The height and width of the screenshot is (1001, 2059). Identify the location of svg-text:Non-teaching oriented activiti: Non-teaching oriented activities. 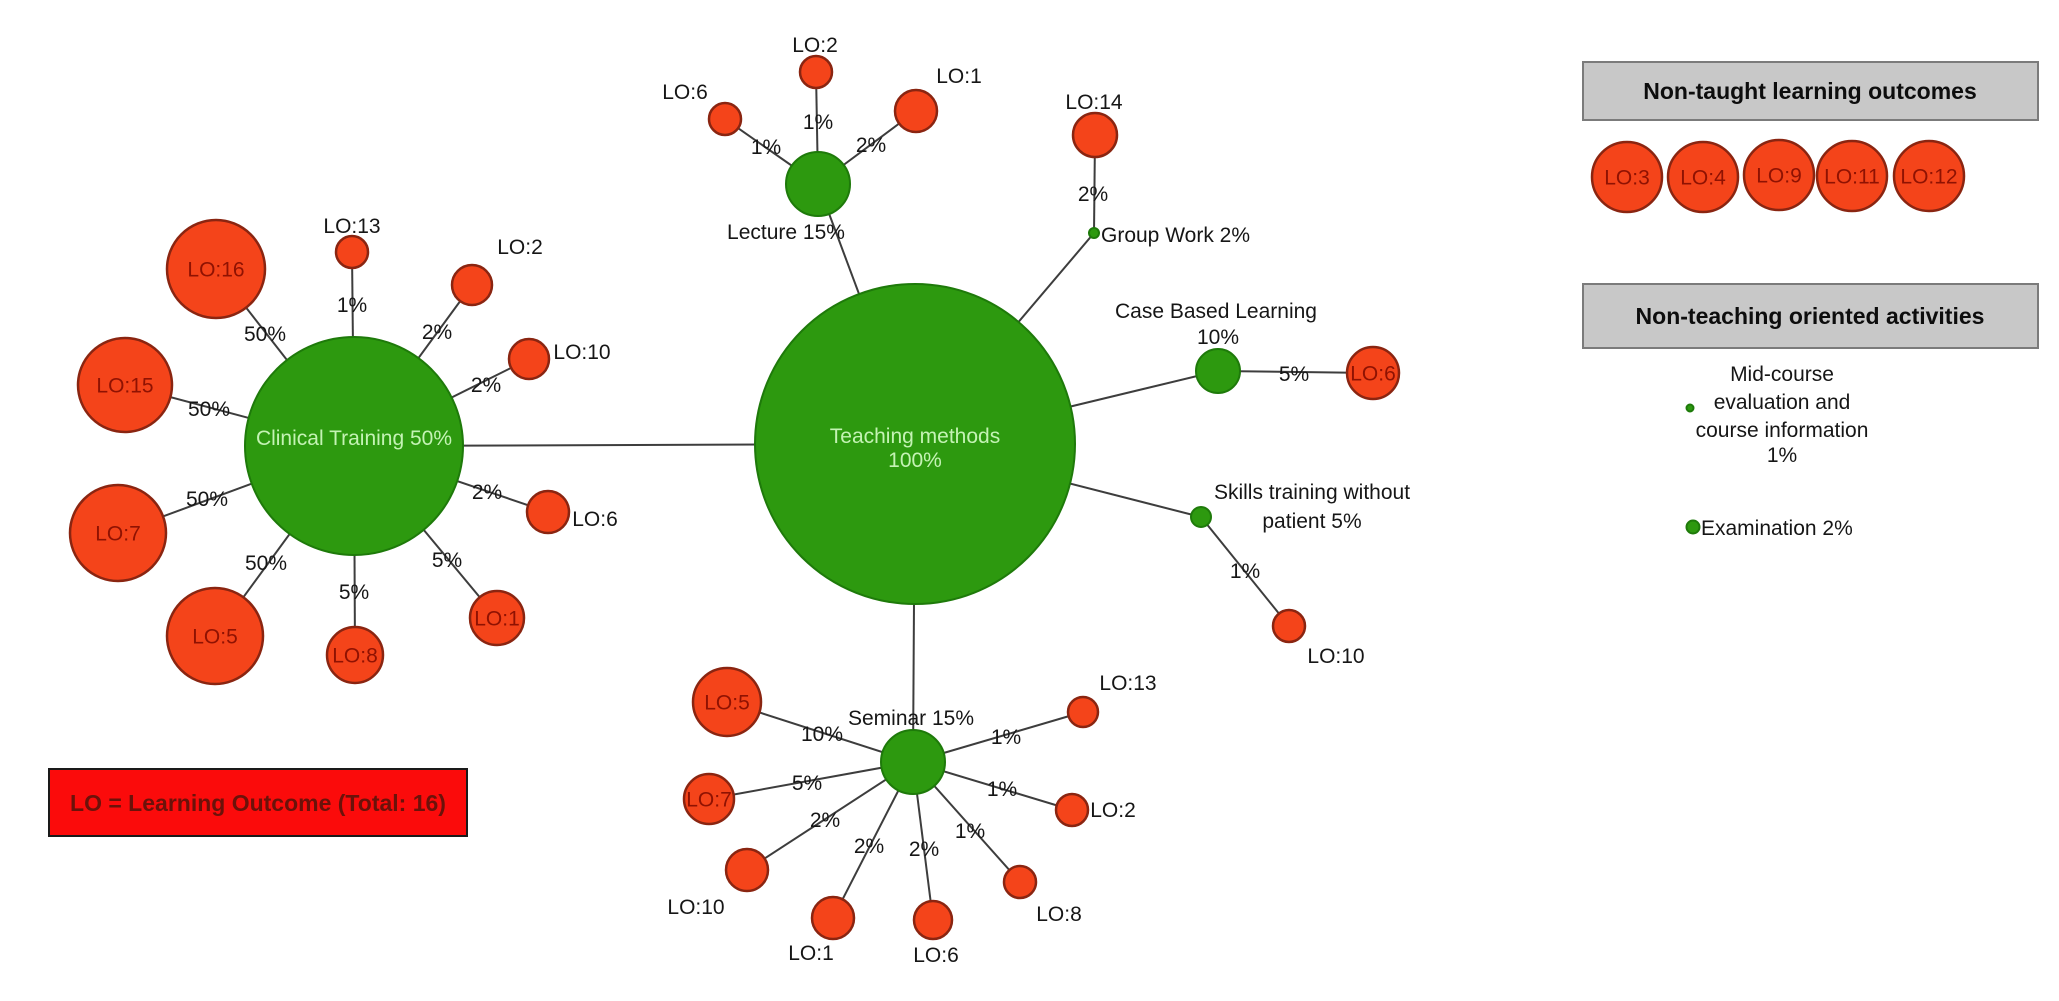
(1810, 316).